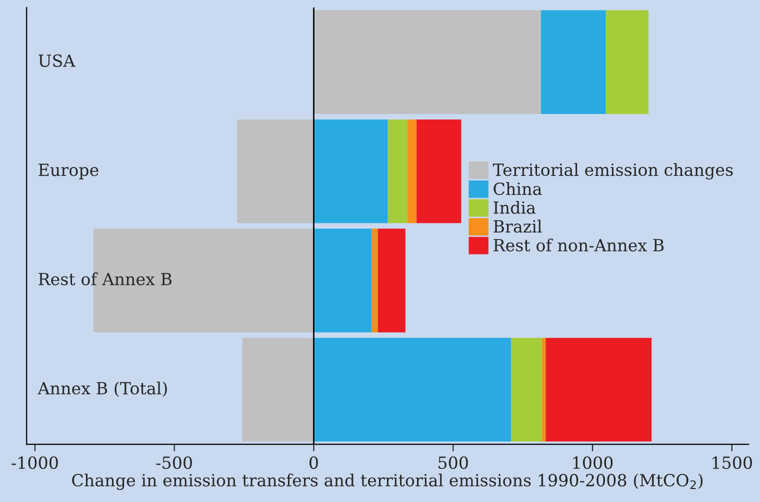 The height and width of the screenshot is (502, 760). Describe the element at coordinates (314, 462) in the screenshot. I see `x-tick-label: 0` at that location.